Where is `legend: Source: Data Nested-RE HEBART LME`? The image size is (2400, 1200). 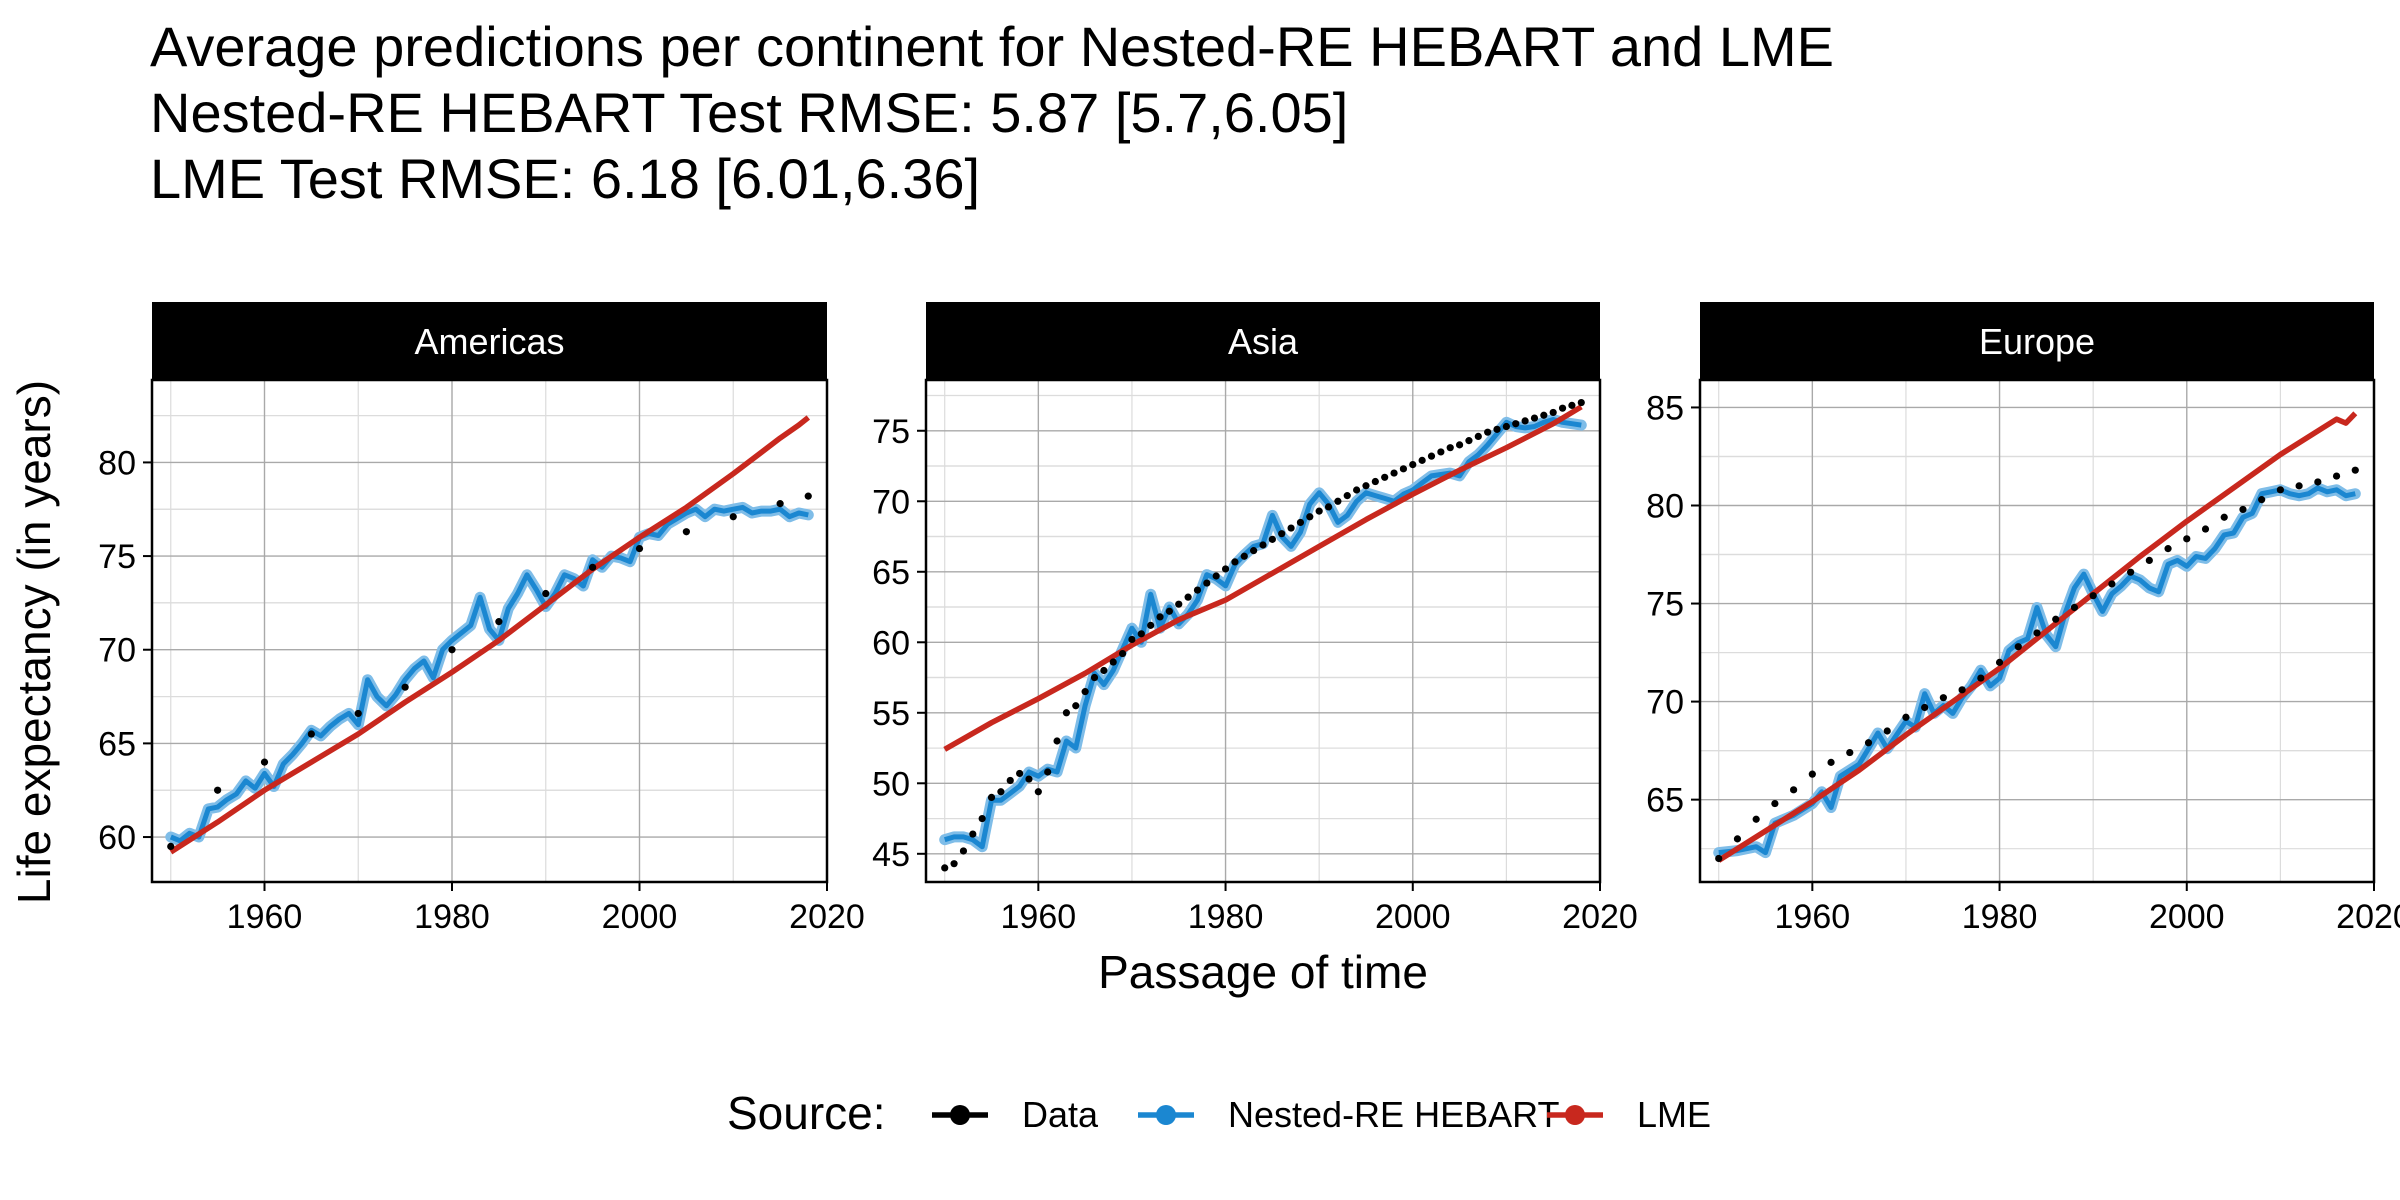 legend: Source: Data Nested-RE HEBART LME is located at coordinates (1219, 1113).